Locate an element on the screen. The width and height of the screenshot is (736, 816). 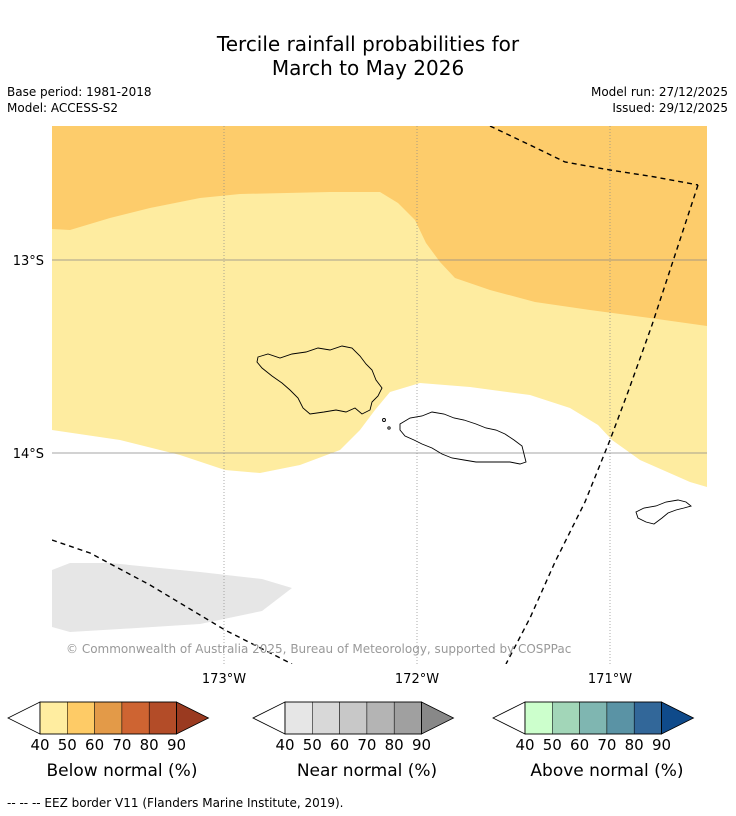
colorbar-below-tick-40: 40 is located at coordinates (39, 745).